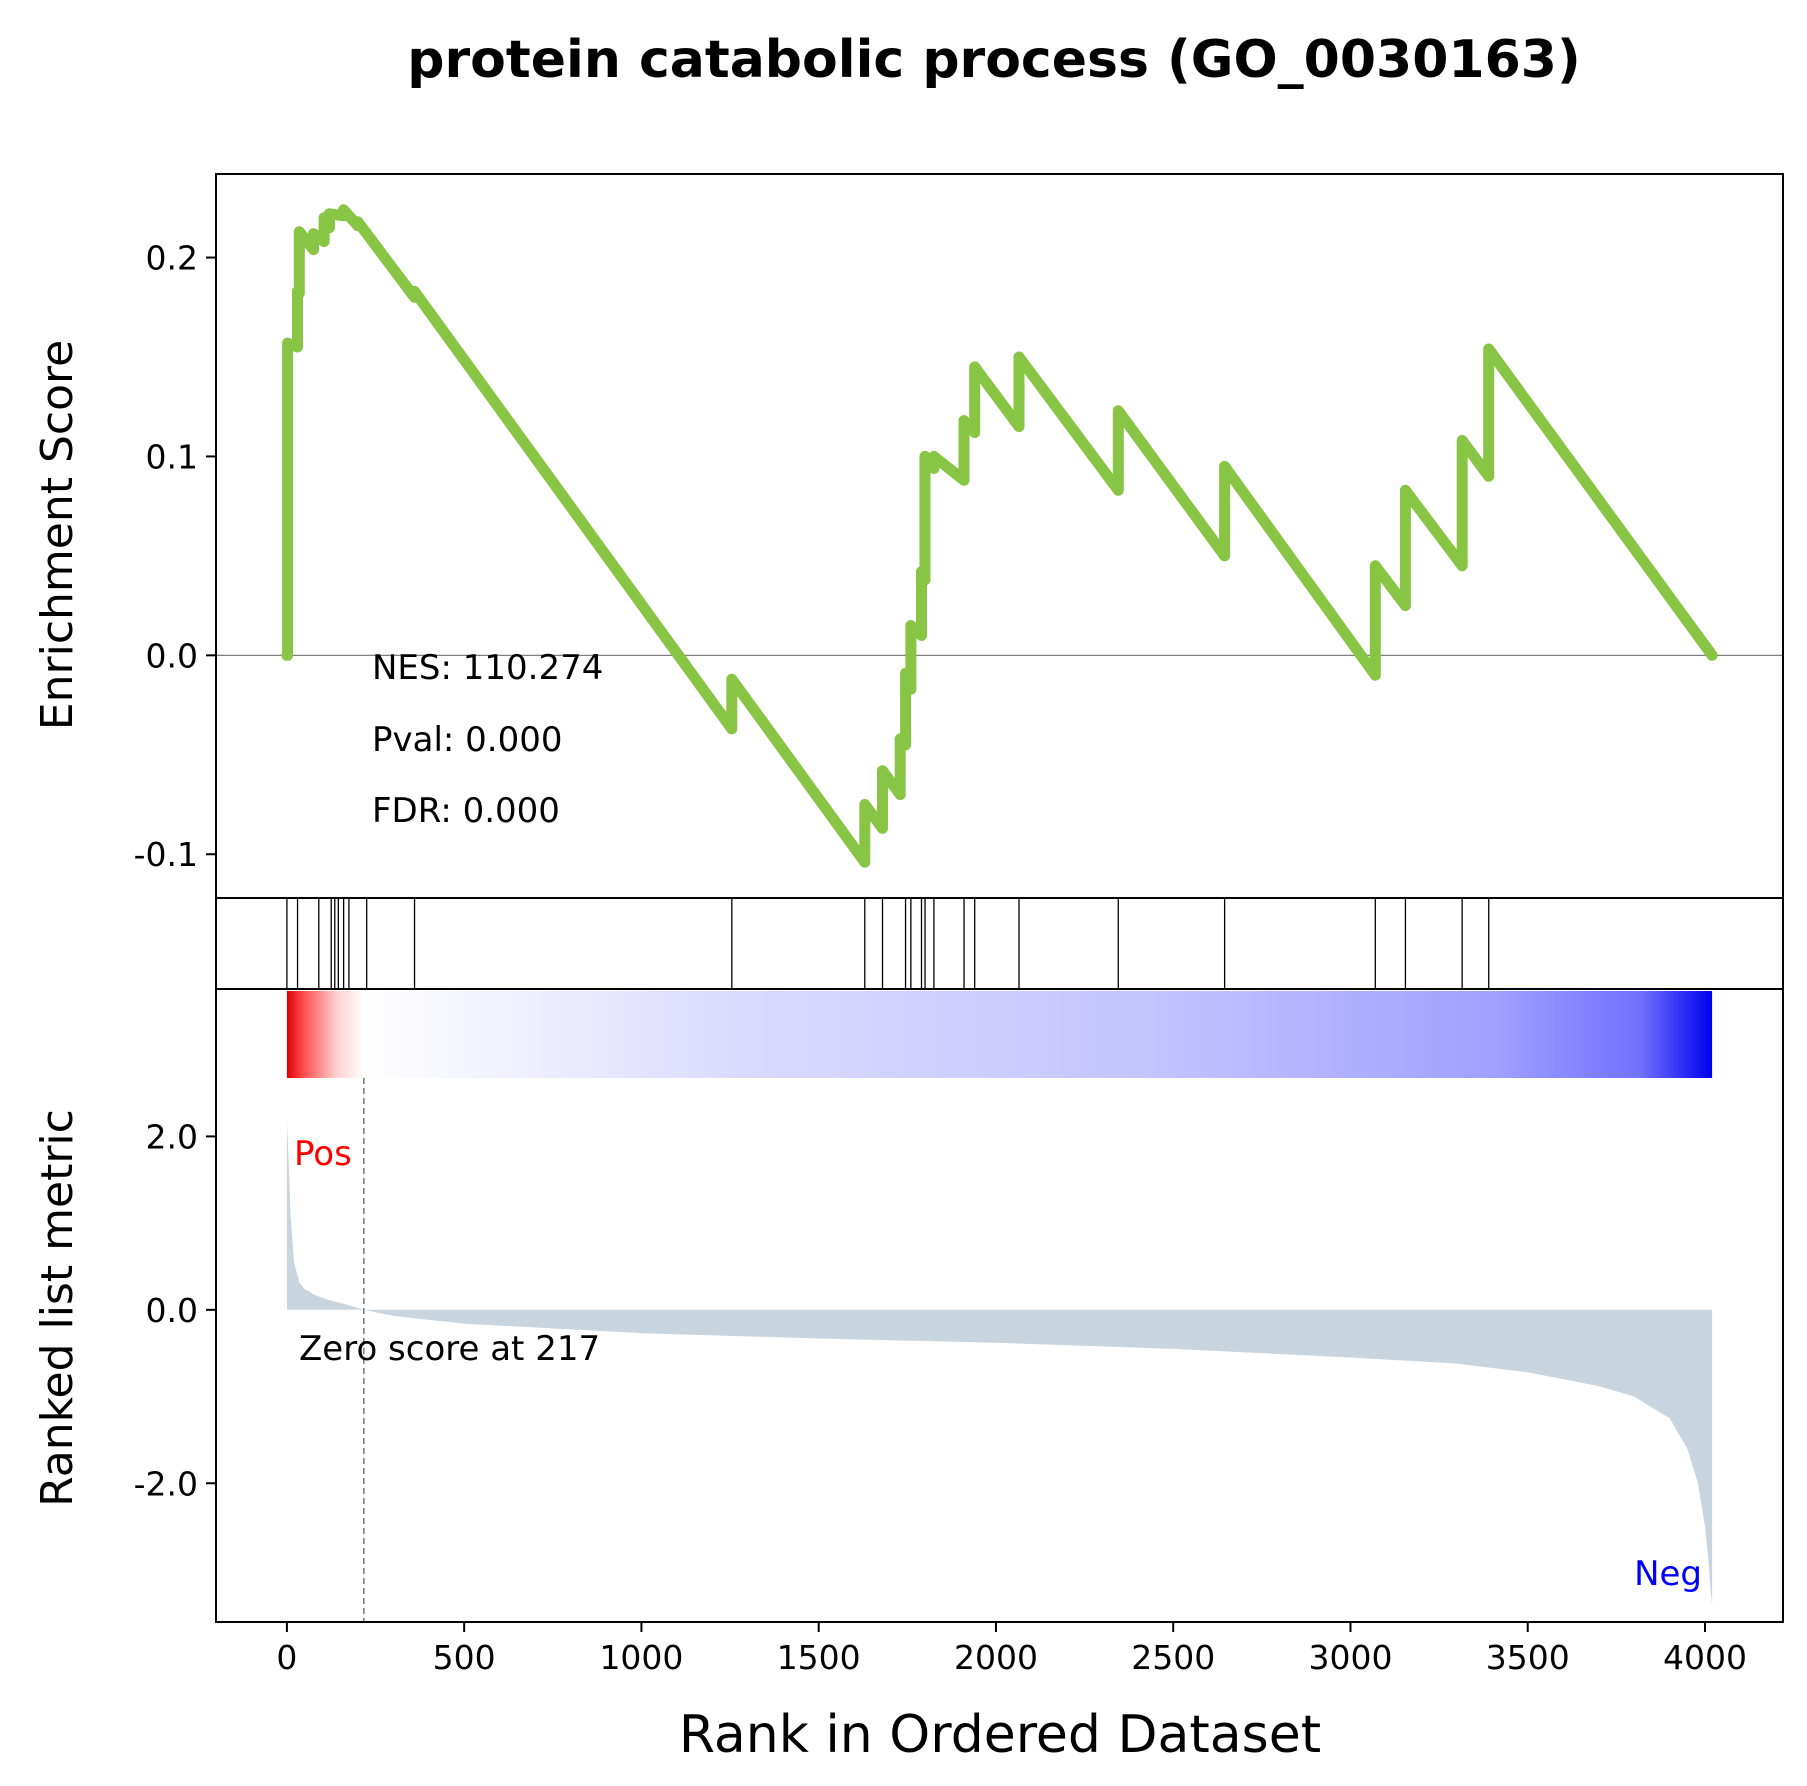 The image size is (1807, 1786). Describe the element at coordinates (172, 655) in the screenshot. I see `es-ytick-label: 0.0` at that location.